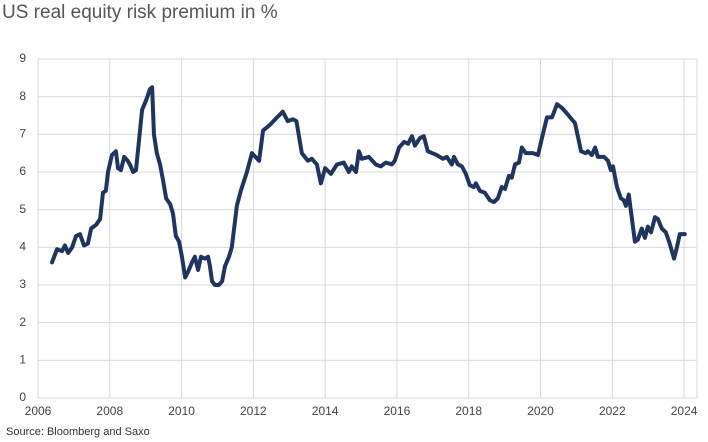 Image resolution: width=708 pixels, height=442 pixels. Describe the element at coordinates (181, 411) in the screenshot. I see `x-tick-label: 2010` at that location.